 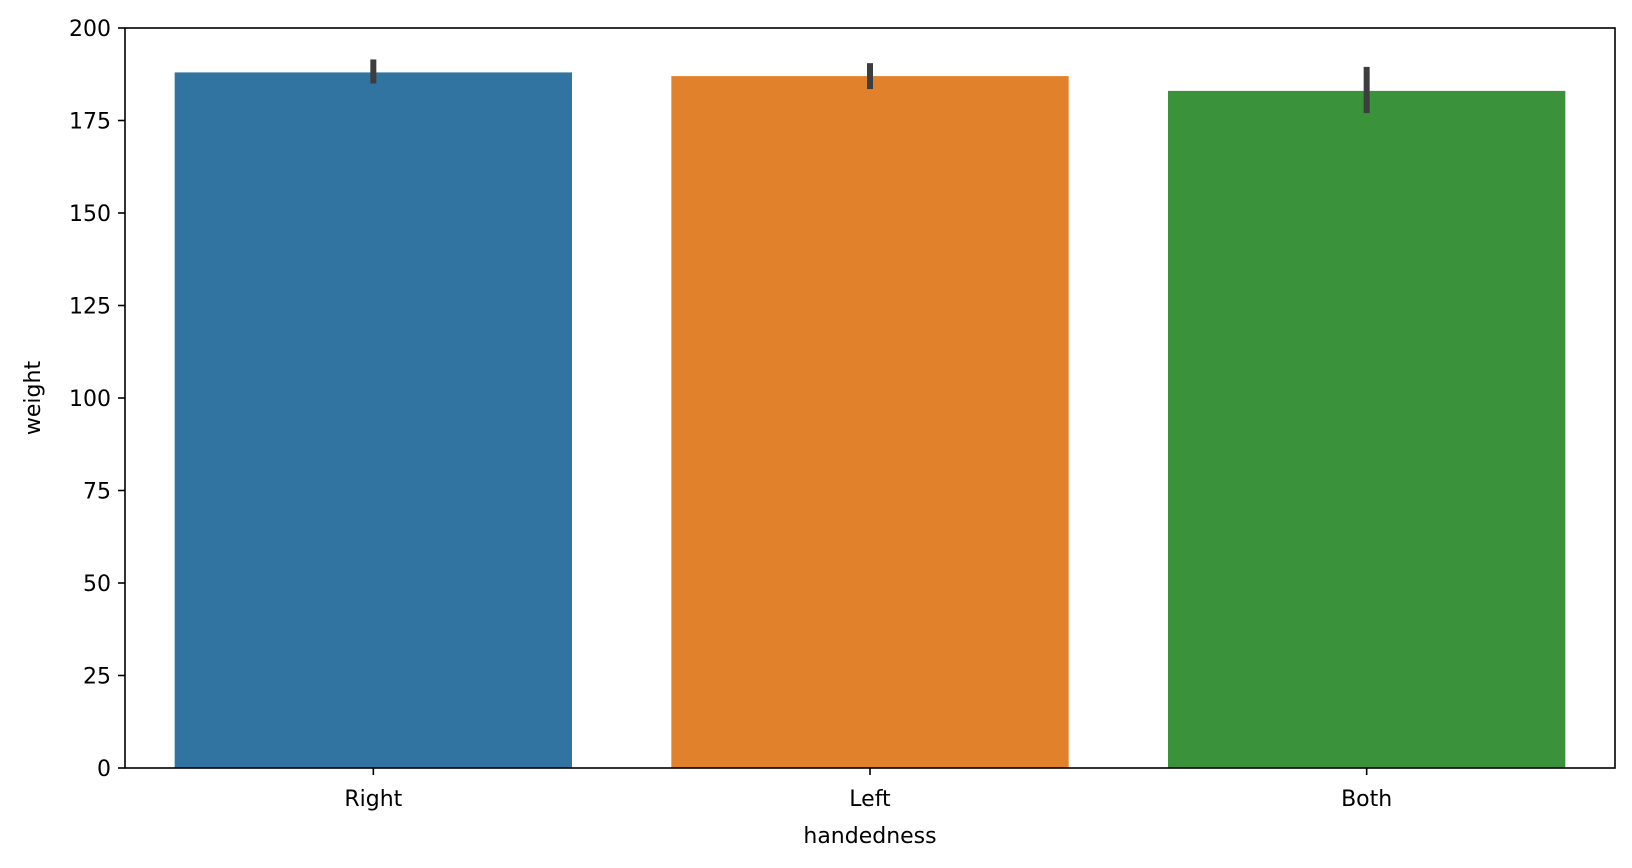 I want to click on y-tick-label-75: 75, so click(x=97, y=492).